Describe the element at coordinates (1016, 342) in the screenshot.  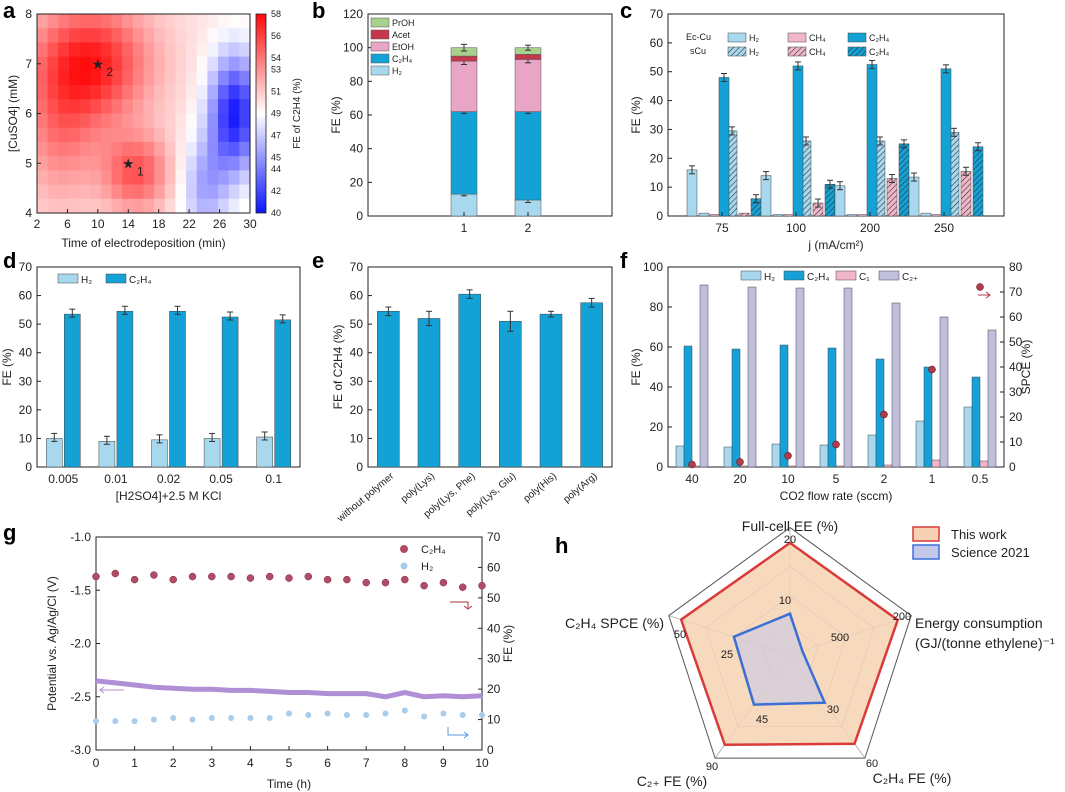
I see `f-y2tick-label: 50` at that location.